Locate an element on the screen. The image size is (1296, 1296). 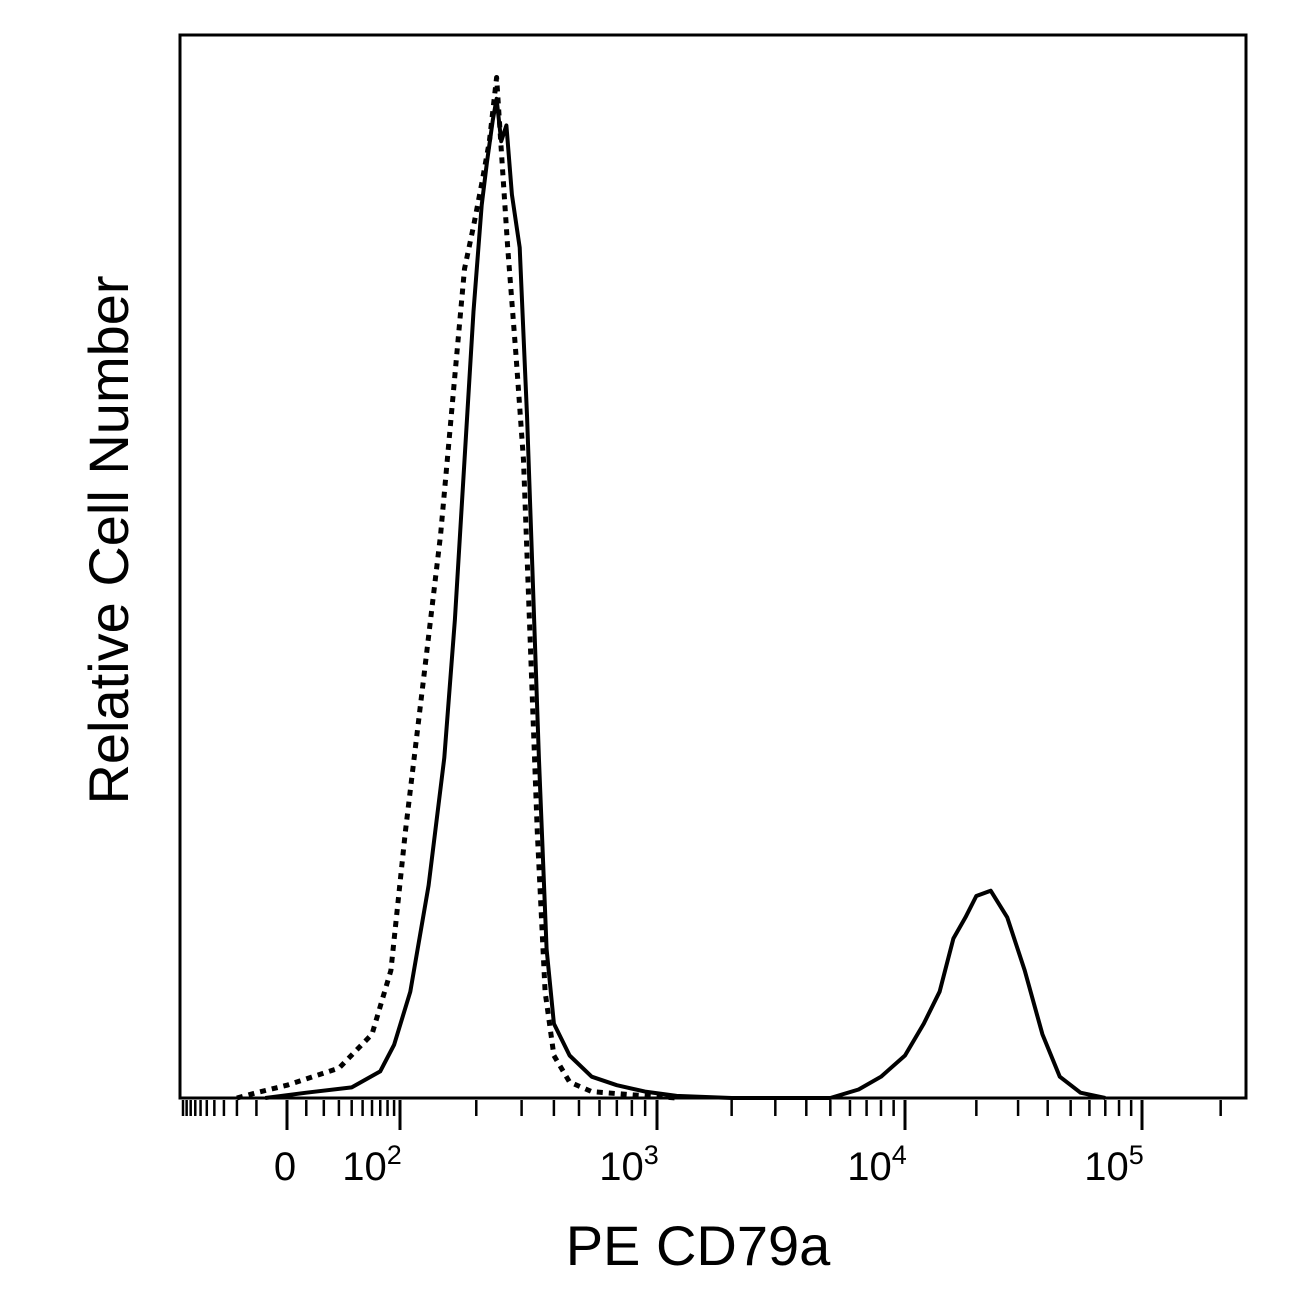
x-tick-label: 0 is located at coordinates (285, 1167).